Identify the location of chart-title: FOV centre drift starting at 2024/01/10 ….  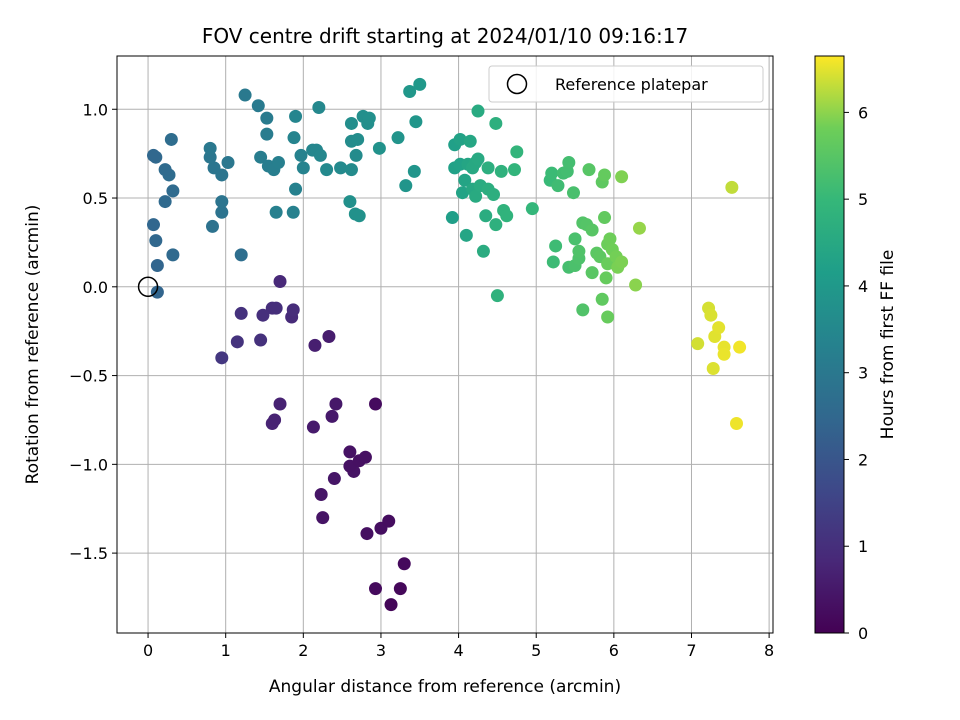
(445, 36).